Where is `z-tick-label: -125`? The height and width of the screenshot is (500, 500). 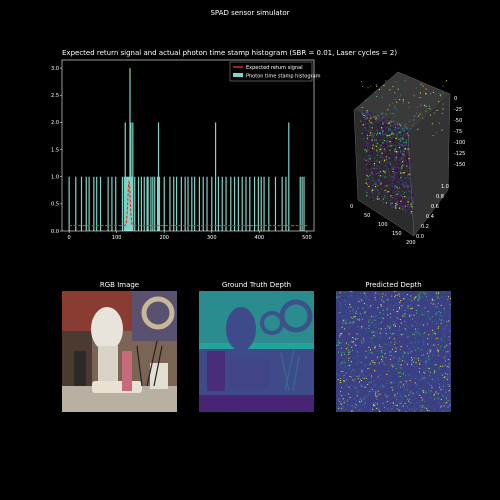 z-tick-label: -125 is located at coordinates (459, 154).